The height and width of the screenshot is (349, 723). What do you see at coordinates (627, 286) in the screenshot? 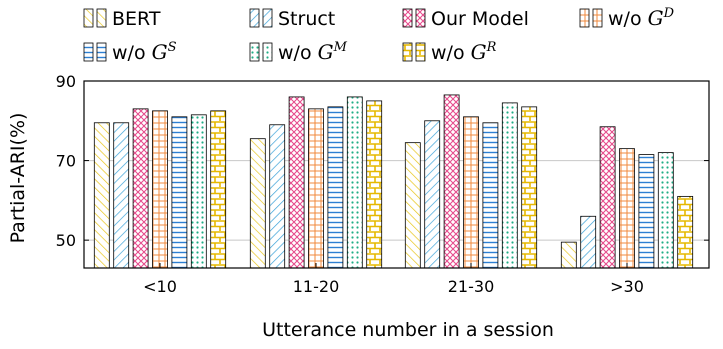
I see `x-tick-label: >30` at bounding box center [627, 286].